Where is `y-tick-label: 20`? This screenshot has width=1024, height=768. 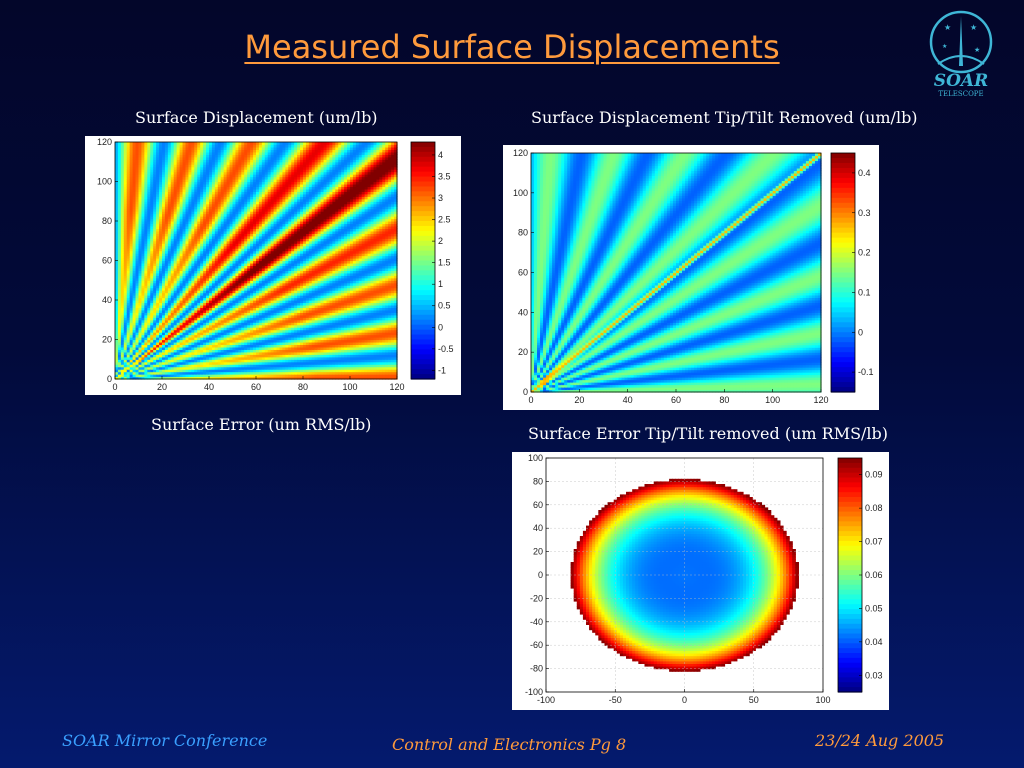 y-tick-label: 20 is located at coordinates (523, 352).